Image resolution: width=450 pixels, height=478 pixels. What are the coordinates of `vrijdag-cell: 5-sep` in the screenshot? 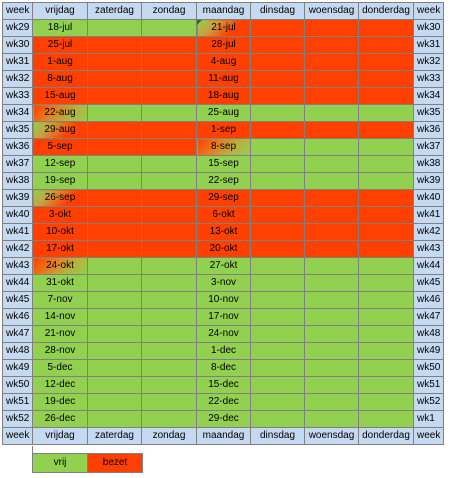 It's located at (60, 147).